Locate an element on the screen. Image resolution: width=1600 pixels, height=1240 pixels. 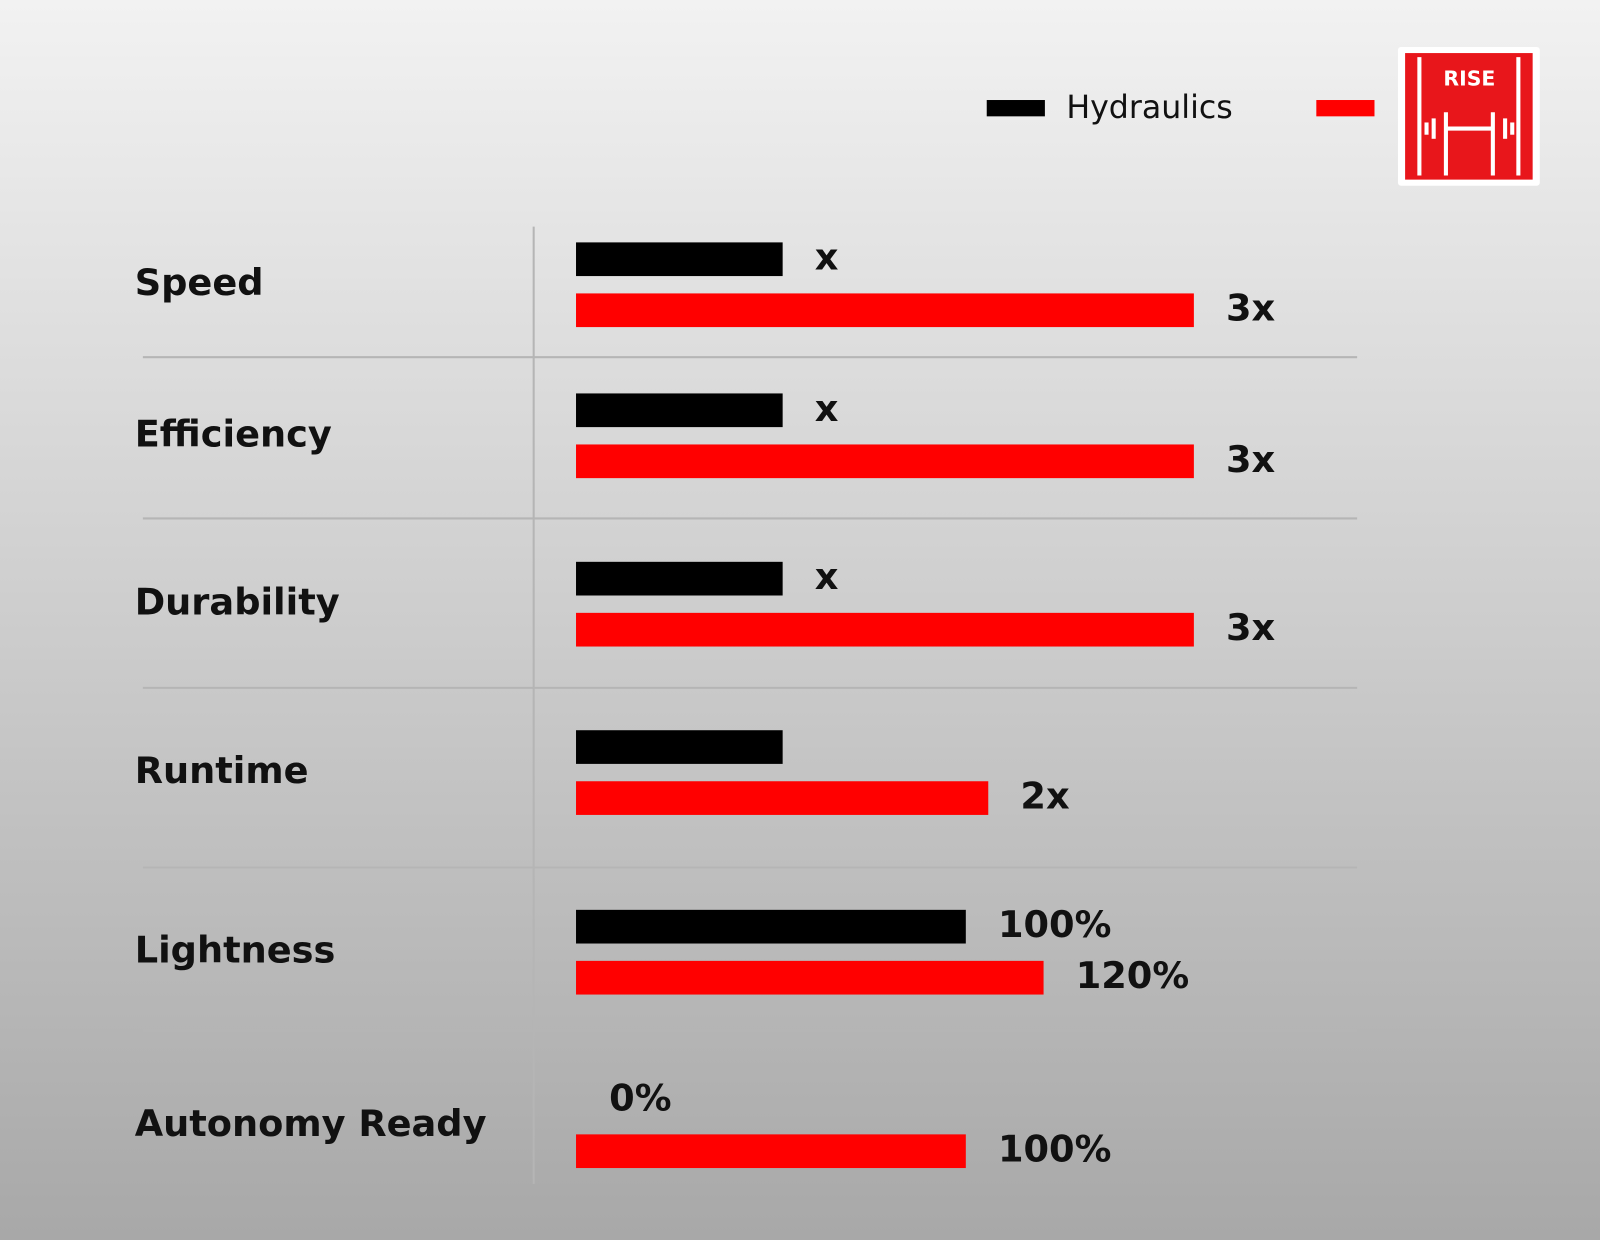
category-label: Durability is located at coordinates (237, 602).